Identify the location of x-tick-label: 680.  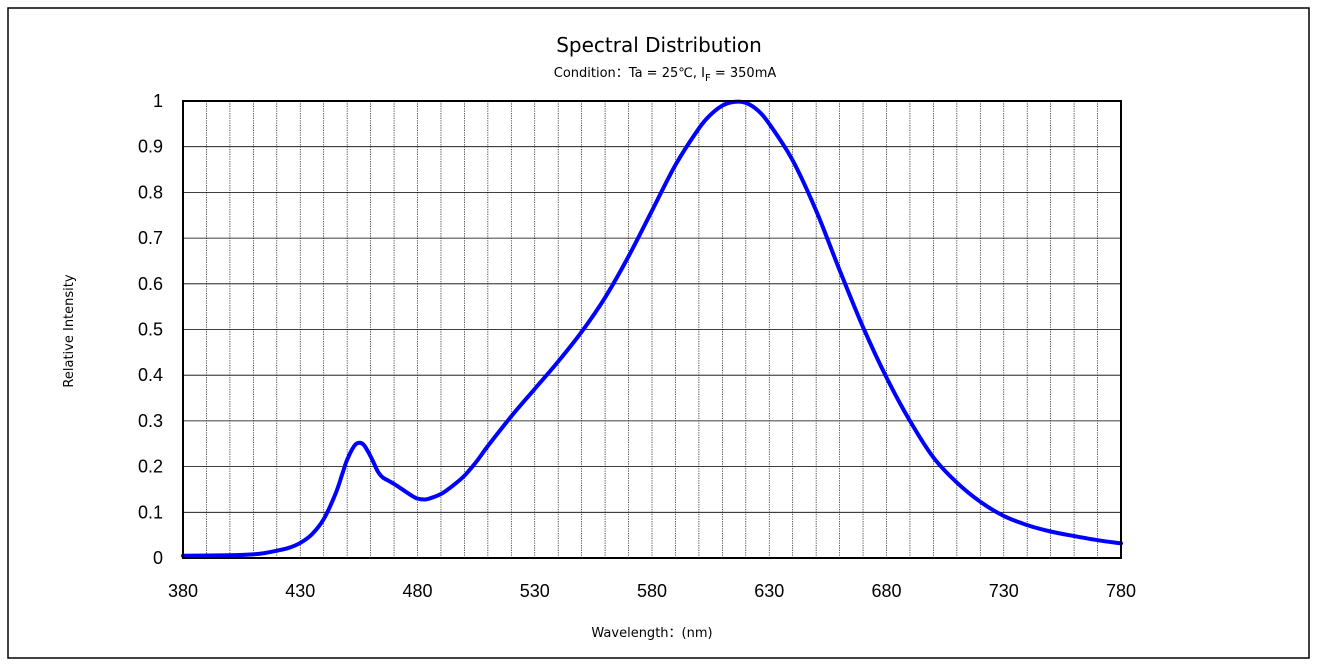
(886, 591).